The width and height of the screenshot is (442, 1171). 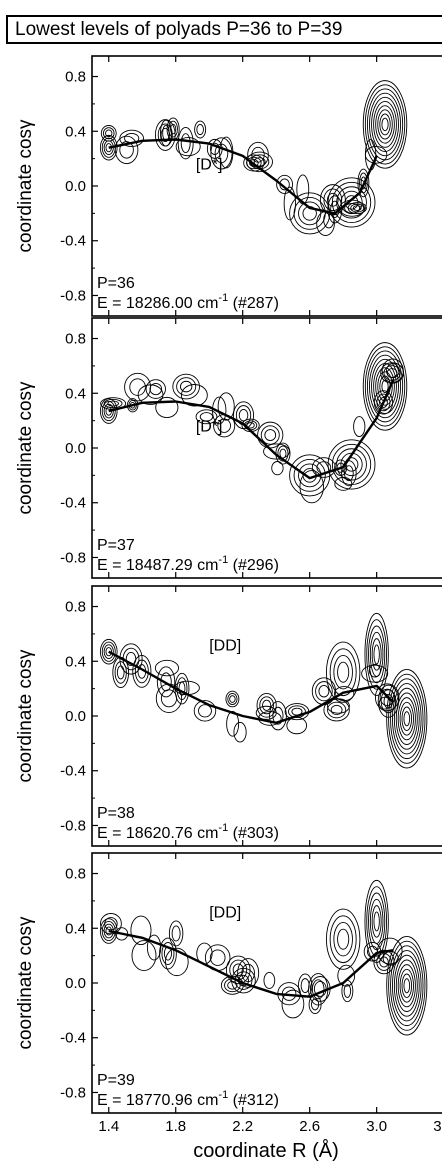 I want to click on energy-value: E = 18620.76 cm, so click(x=157, y=833).